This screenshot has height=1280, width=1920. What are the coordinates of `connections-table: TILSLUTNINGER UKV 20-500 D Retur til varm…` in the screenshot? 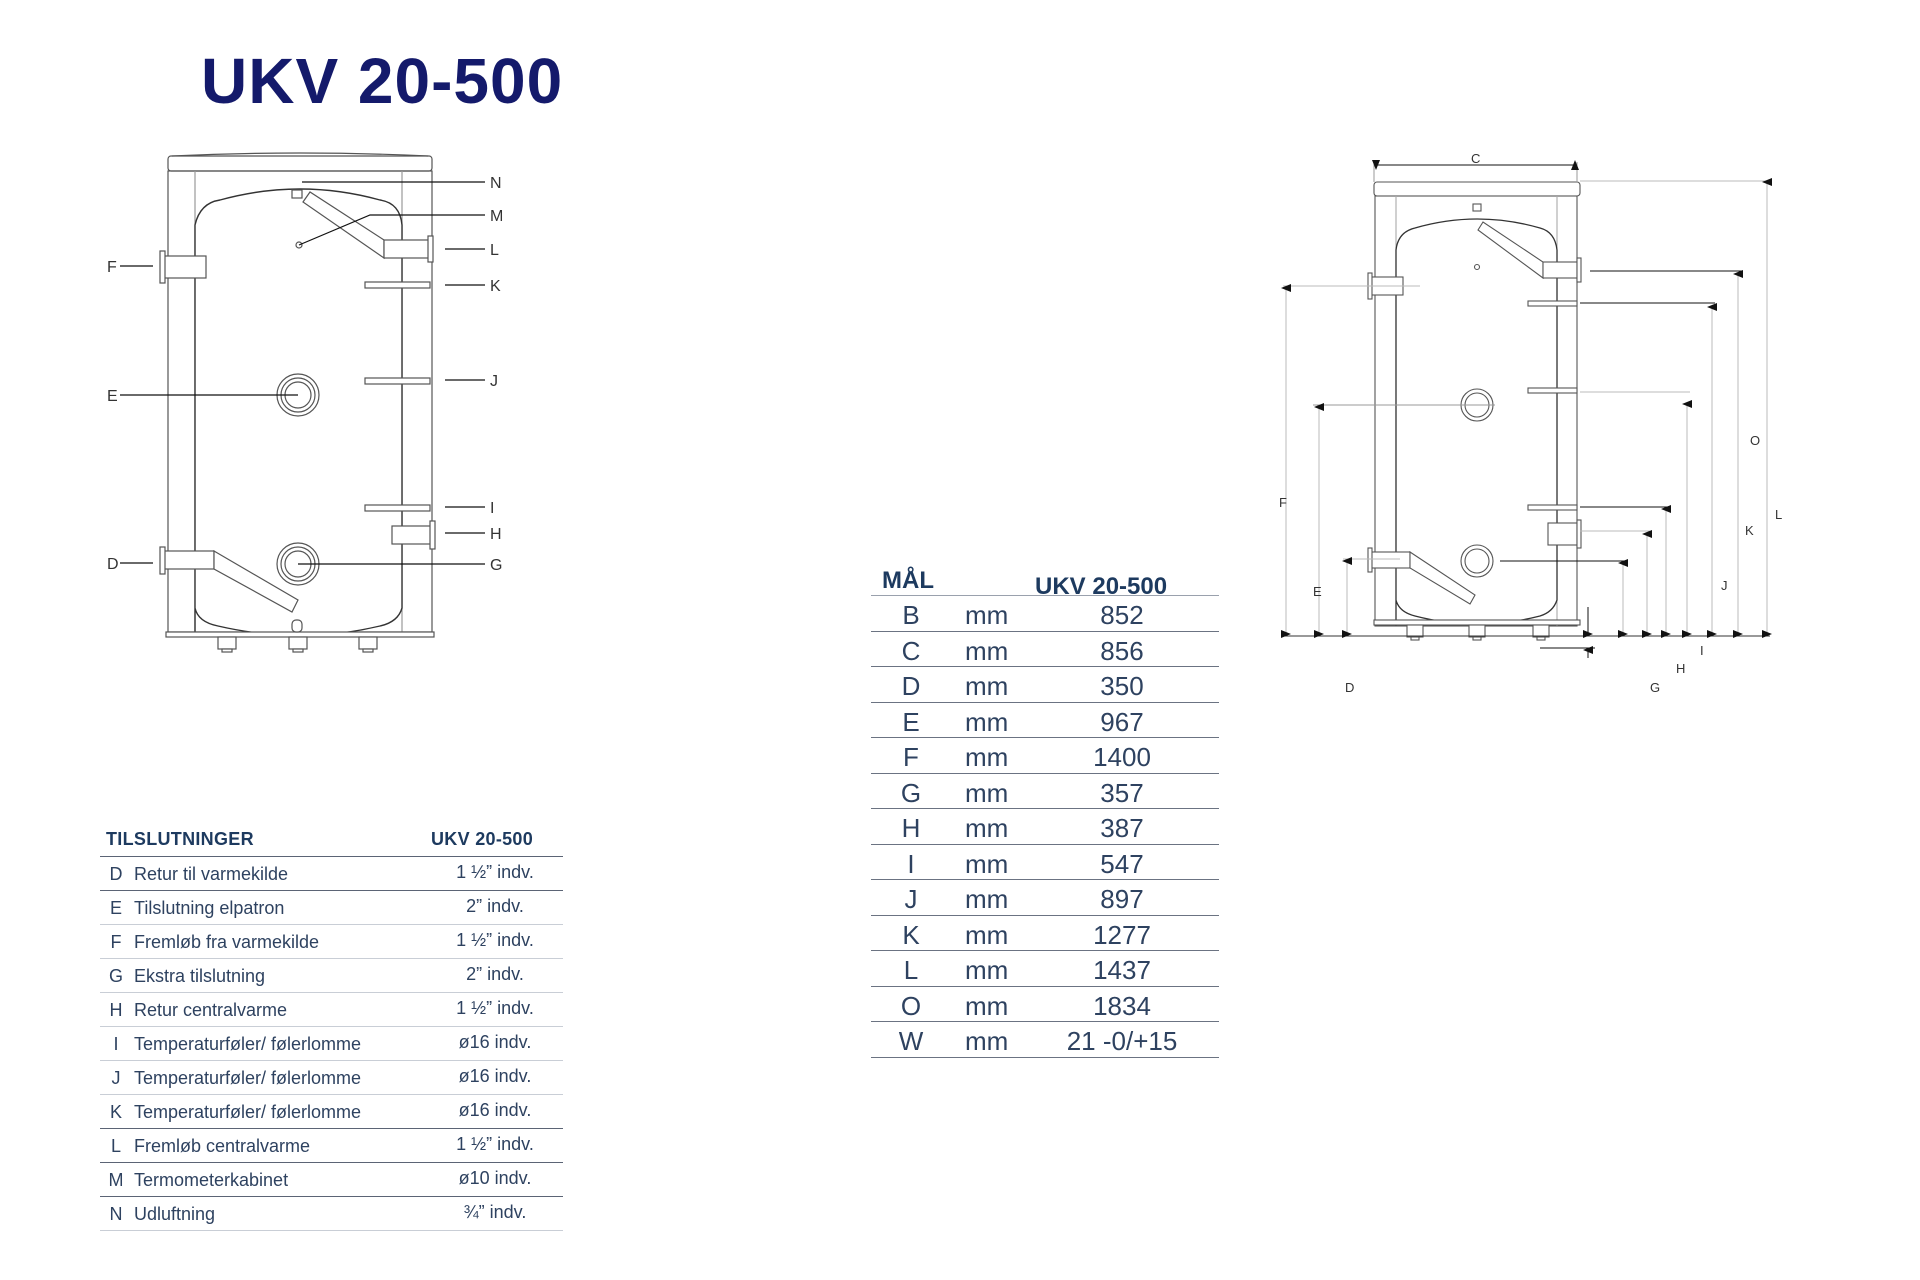 It's located at (331, 1025).